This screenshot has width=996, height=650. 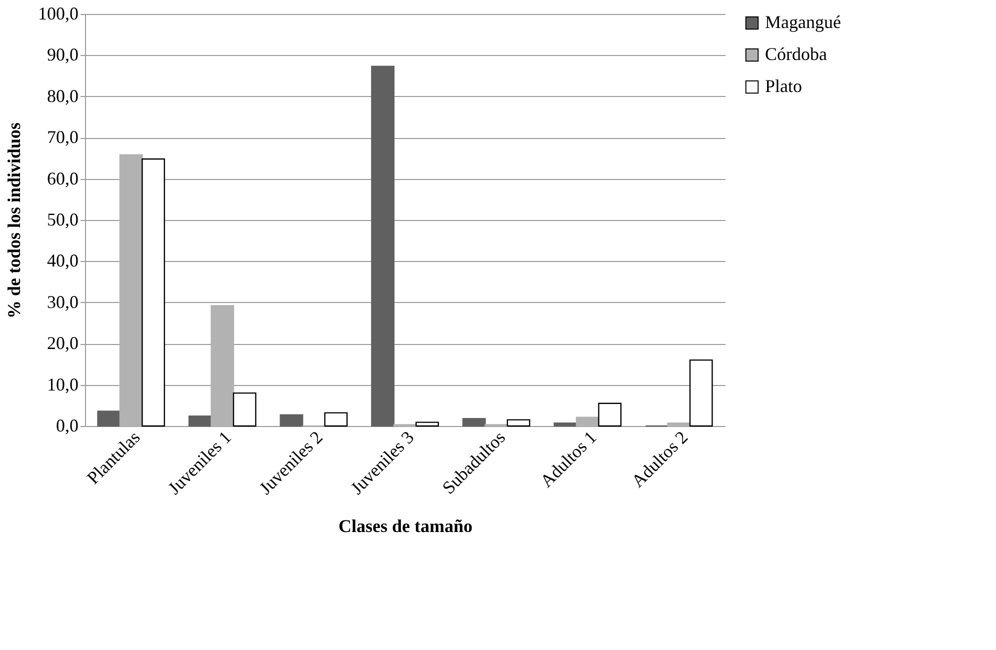 What do you see at coordinates (62, 384) in the screenshot?
I see `y-tick-label: 10,0` at bounding box center [62, 384].